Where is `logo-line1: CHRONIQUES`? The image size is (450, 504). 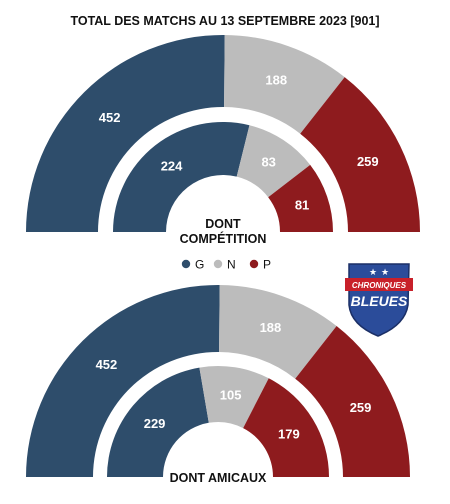
logo-line1: CHRONIQUES is located at coordinates (379, 285).